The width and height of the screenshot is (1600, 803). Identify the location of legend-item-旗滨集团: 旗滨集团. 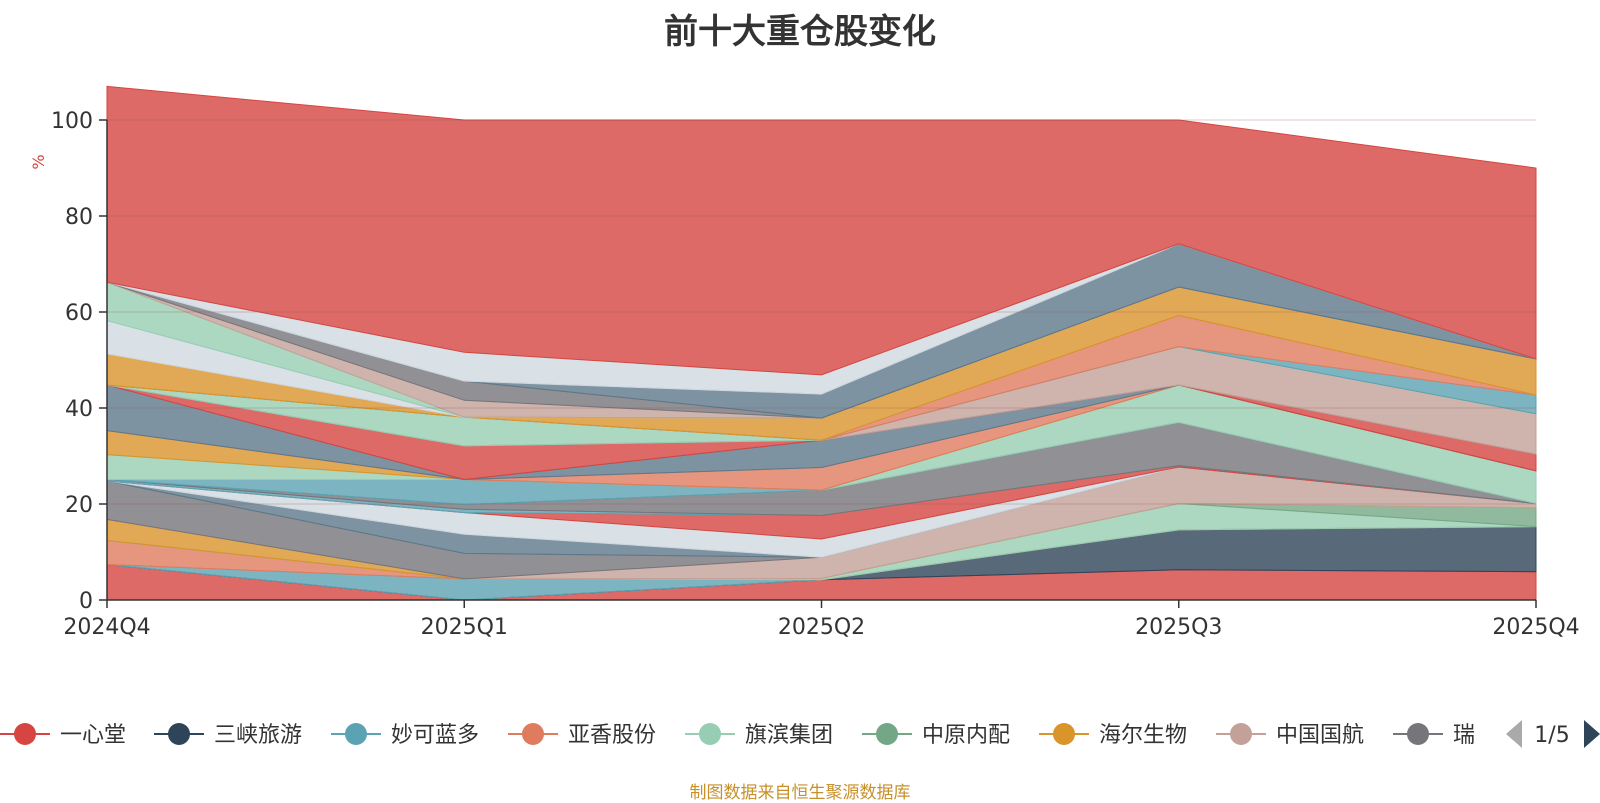
(759, 735).